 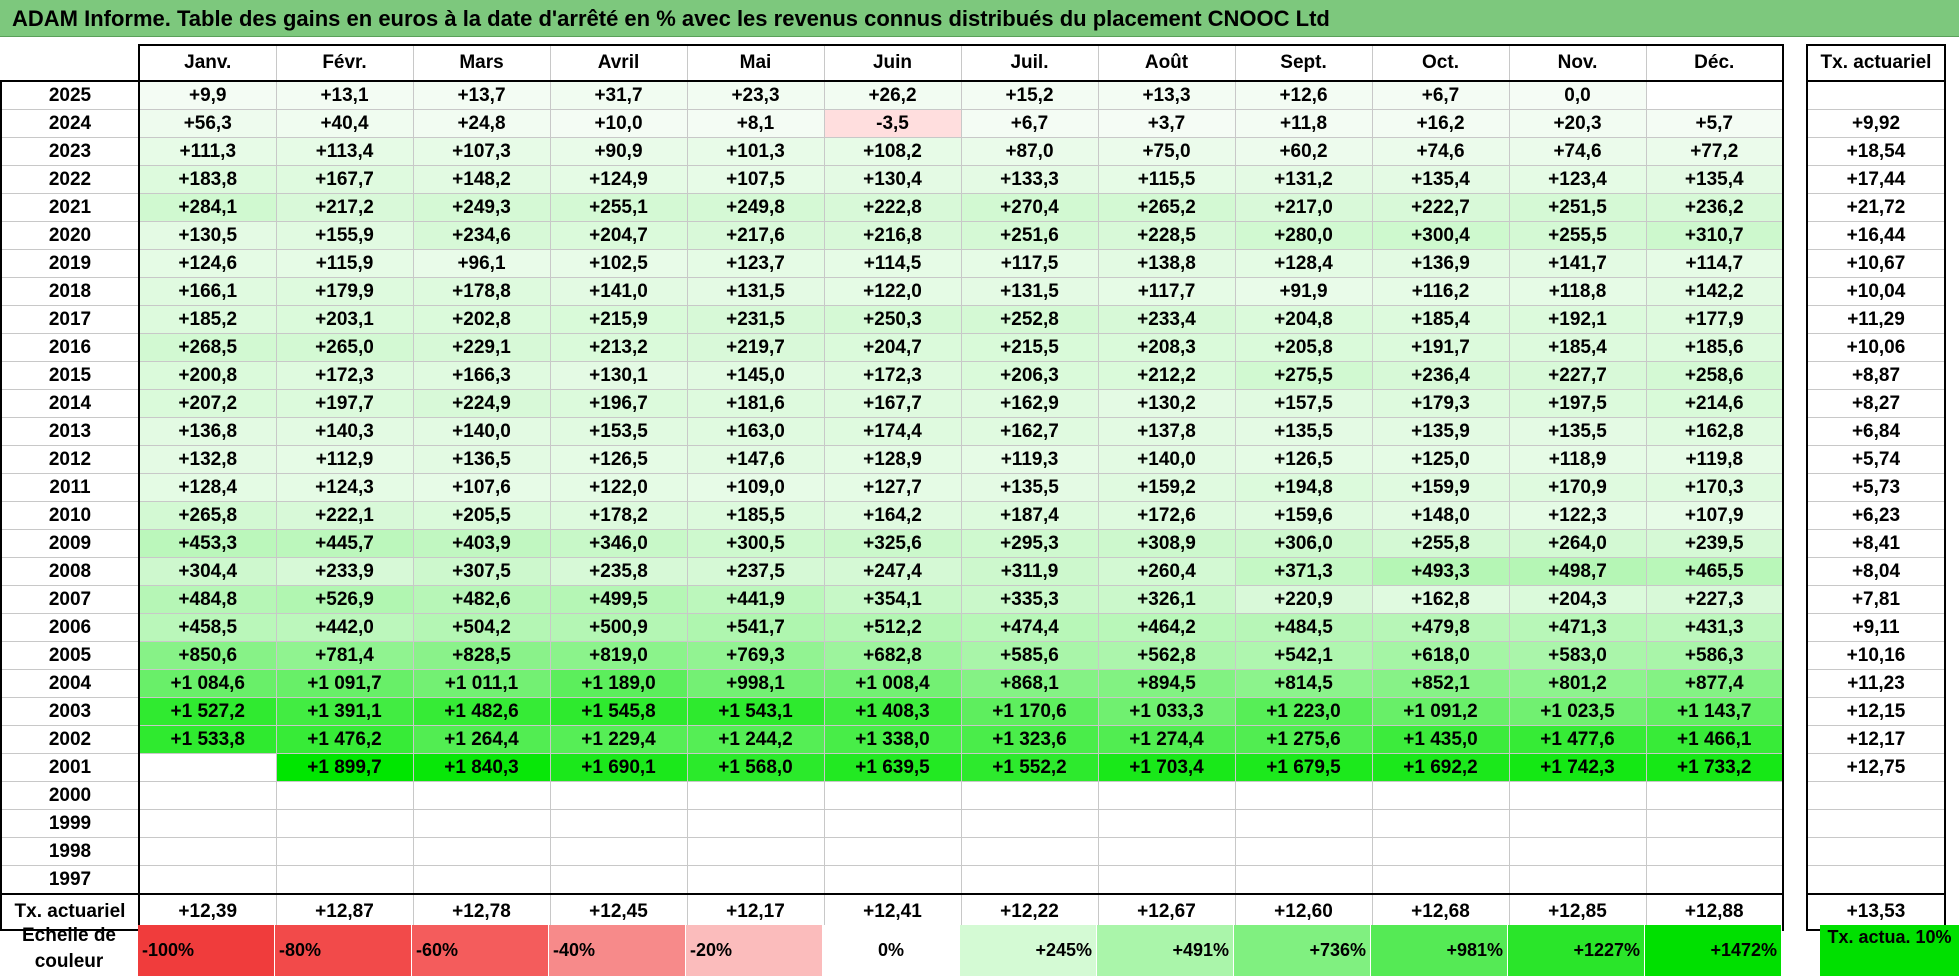 What do you see at coordinates (1577, 767) in the screenshot?
I see `gain-cell: +1 742,3` at bounding box center [1577, 767].